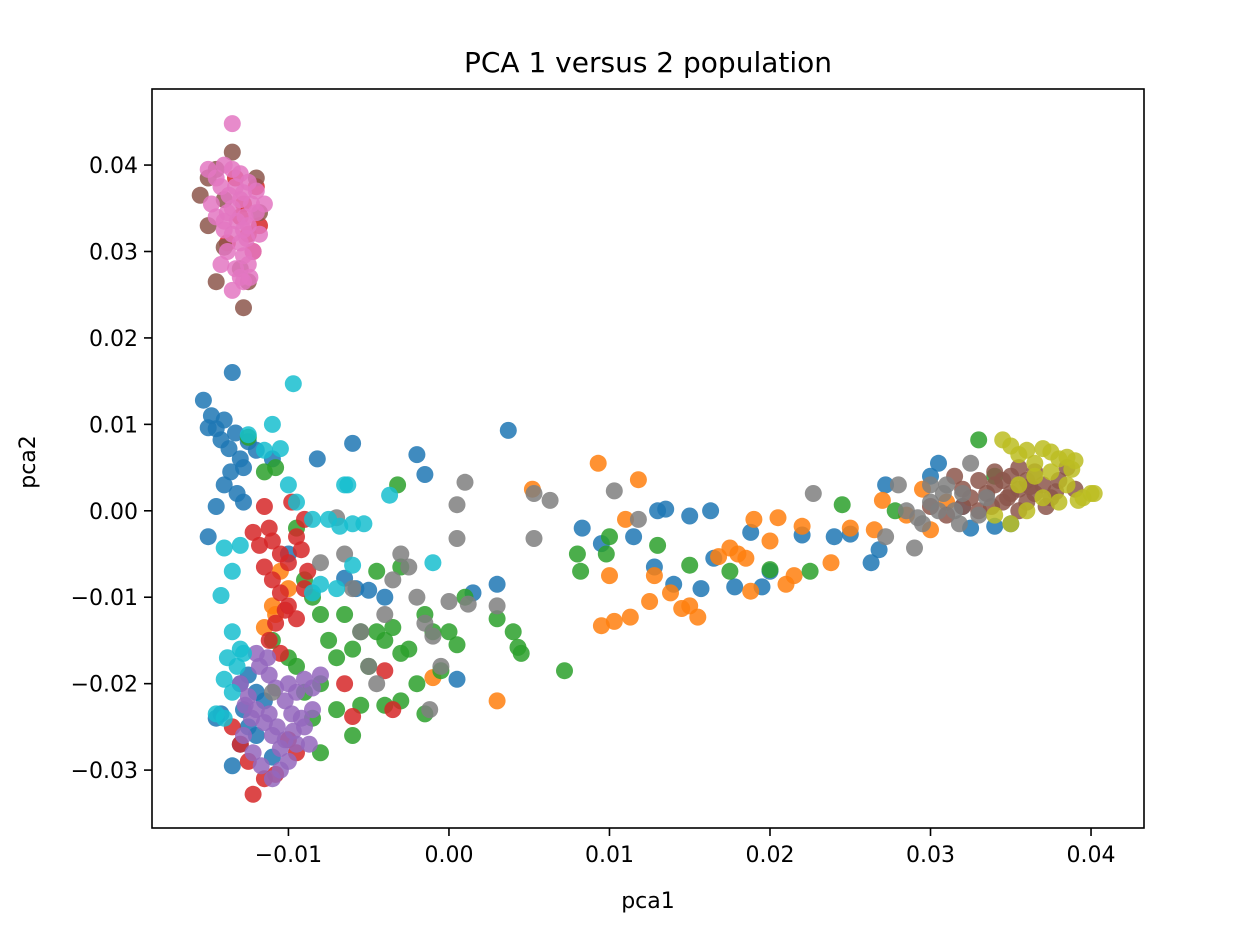 The image size is (1240, 926). What do you see at coordinates (609, 855) in the screenshot?
I see `x-tick-label: 0.01` at bounding box center [609, 855].